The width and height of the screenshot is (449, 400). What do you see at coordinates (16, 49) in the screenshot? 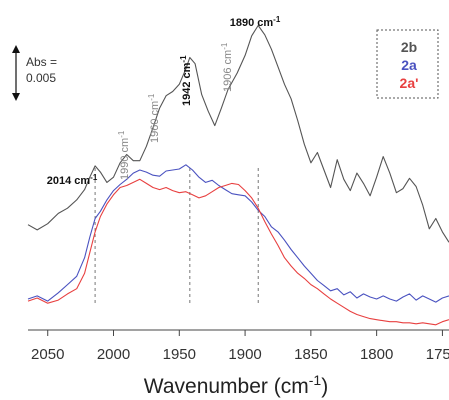
I see `scale-bar-arrow-up` at bounding box center [16, 49].